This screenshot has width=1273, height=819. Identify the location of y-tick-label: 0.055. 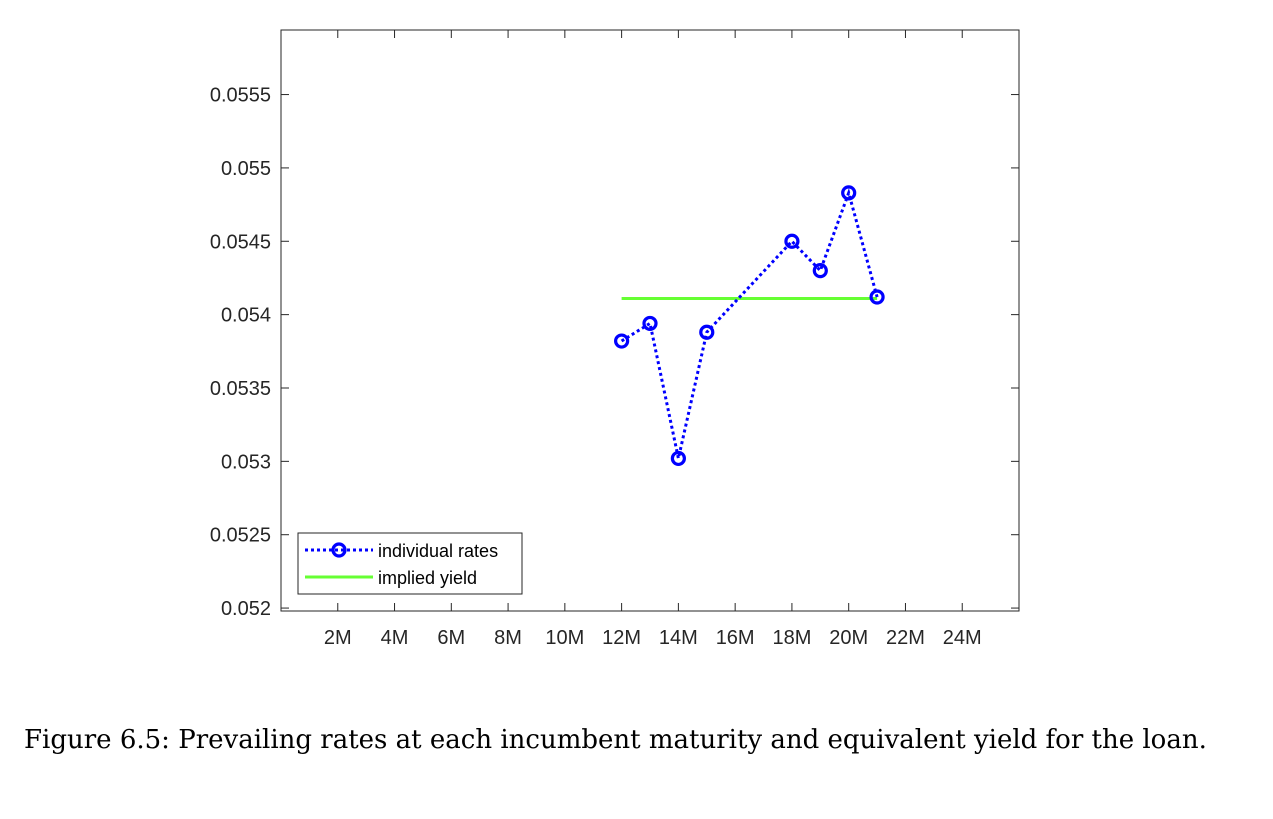
(246, 169).